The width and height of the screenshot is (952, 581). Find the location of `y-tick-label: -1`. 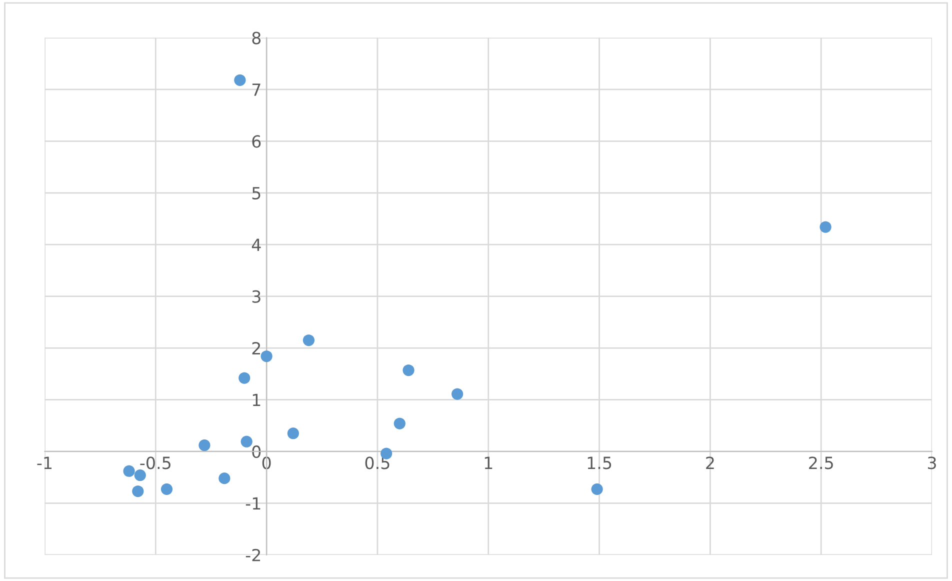

y-tick-label: -1 is located at coordinates (253, 503).